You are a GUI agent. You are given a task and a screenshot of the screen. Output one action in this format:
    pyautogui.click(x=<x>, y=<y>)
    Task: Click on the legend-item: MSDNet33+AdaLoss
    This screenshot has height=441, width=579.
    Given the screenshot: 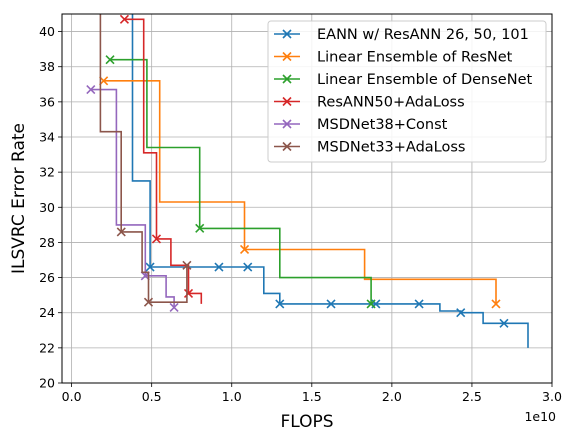 What is the action you would take?
    pyautogui.click(x=370, y=148)
    